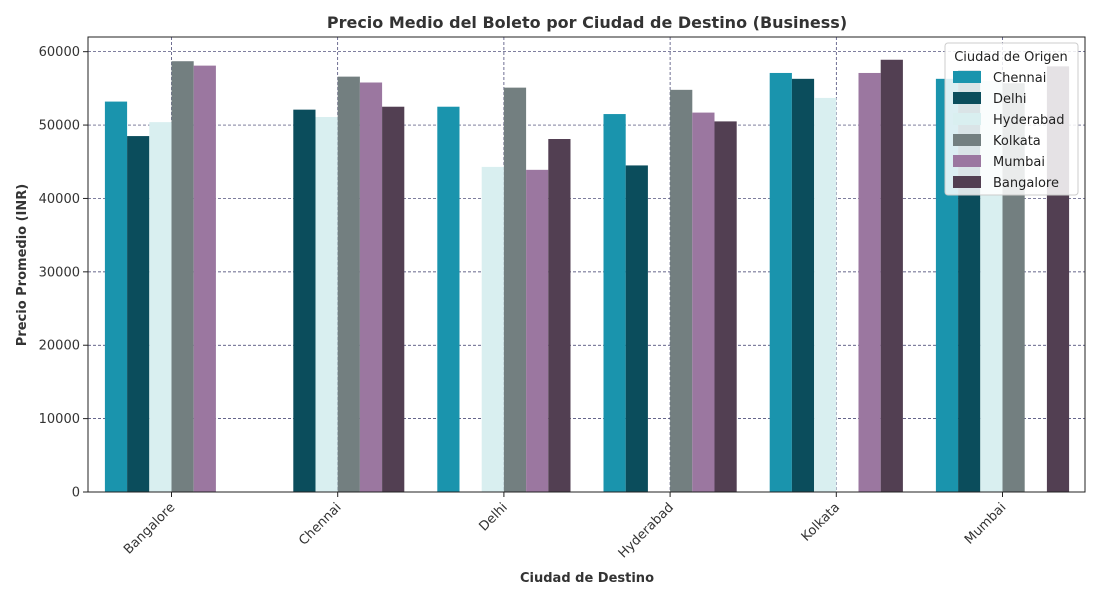 The height and width of the screenshot is (600, 1100). Describe the element at coordinates (59, 346) in the screenshot. I see `y-tick-label: 20000` at that location.